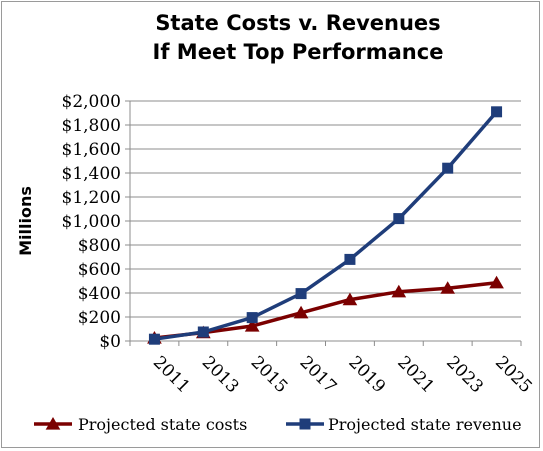 The width and height of the screenshot is (543, 451). What do you see at coordinates (99, 318) in the screenshot?
I see `y-tick-label-200: $200` at bounding box center [99, 318].